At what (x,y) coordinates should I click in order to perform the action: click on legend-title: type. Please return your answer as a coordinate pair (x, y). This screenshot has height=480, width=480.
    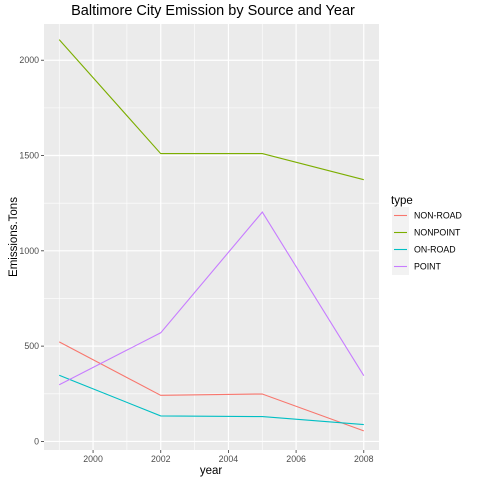
    Looking at the image, I should click on (402, 201).